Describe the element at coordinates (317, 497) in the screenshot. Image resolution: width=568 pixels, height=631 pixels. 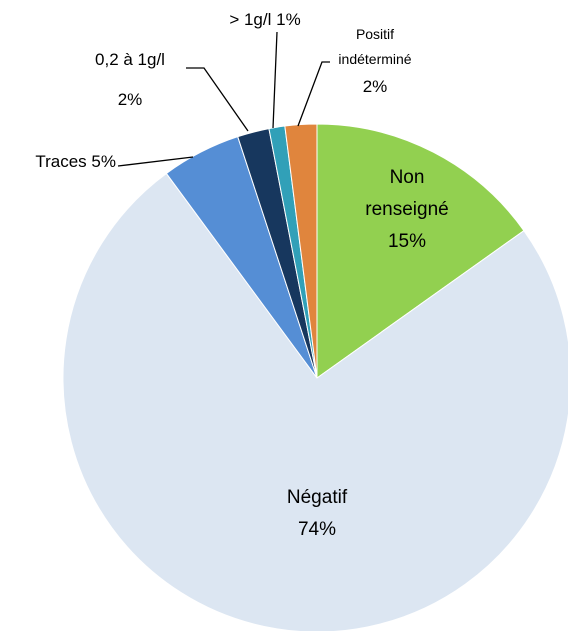
I see `category-label: Négatif` at that location.